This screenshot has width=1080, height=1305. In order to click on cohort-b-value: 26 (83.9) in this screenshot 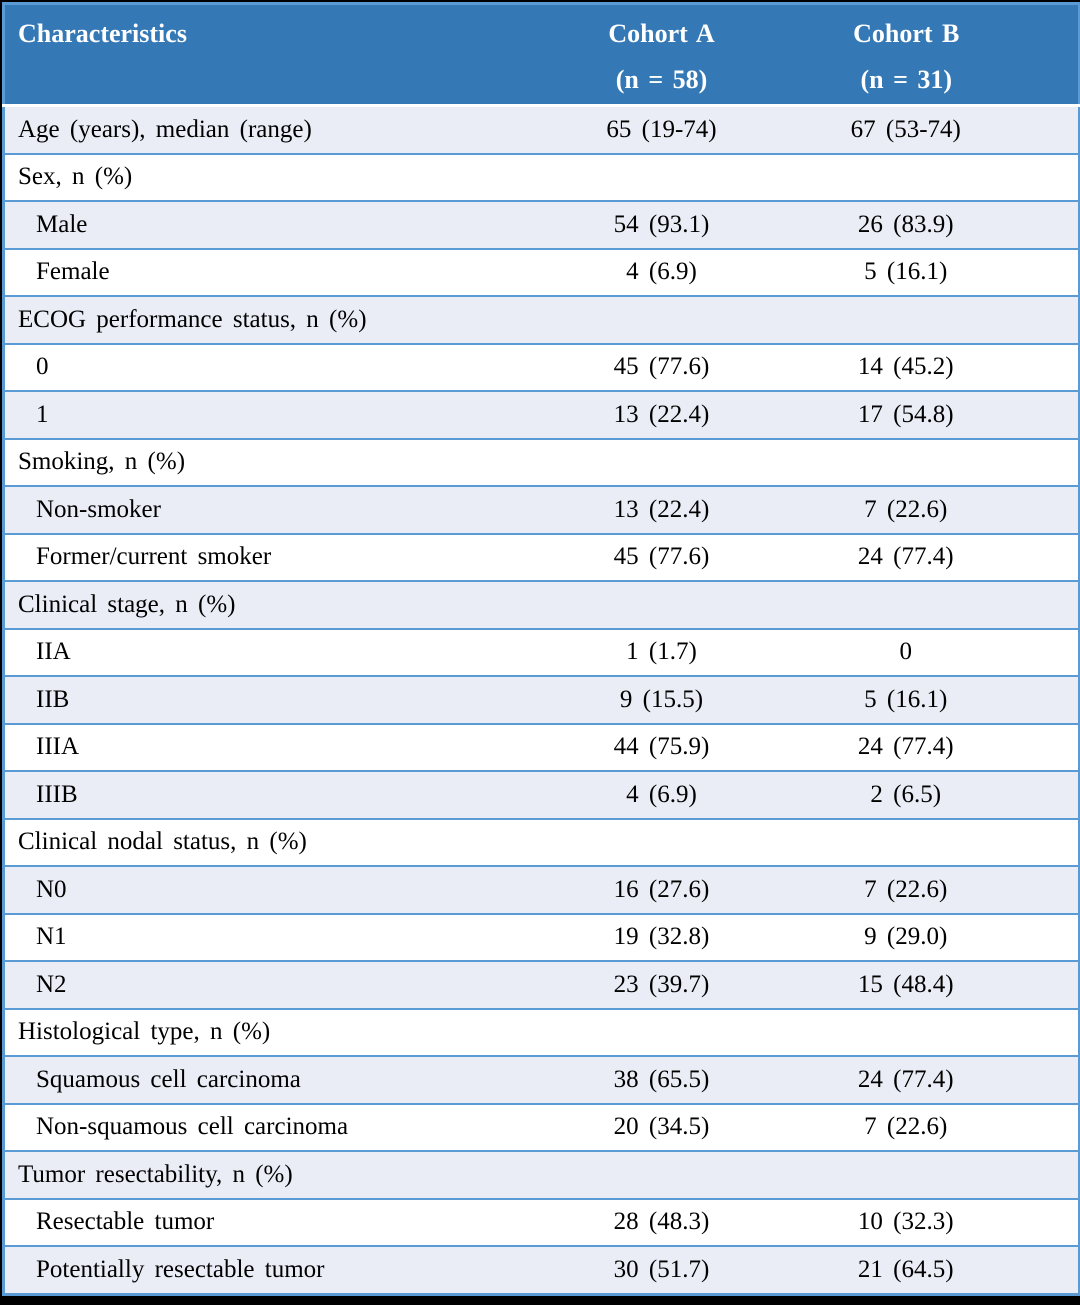, I will do `click(930, 224)`.